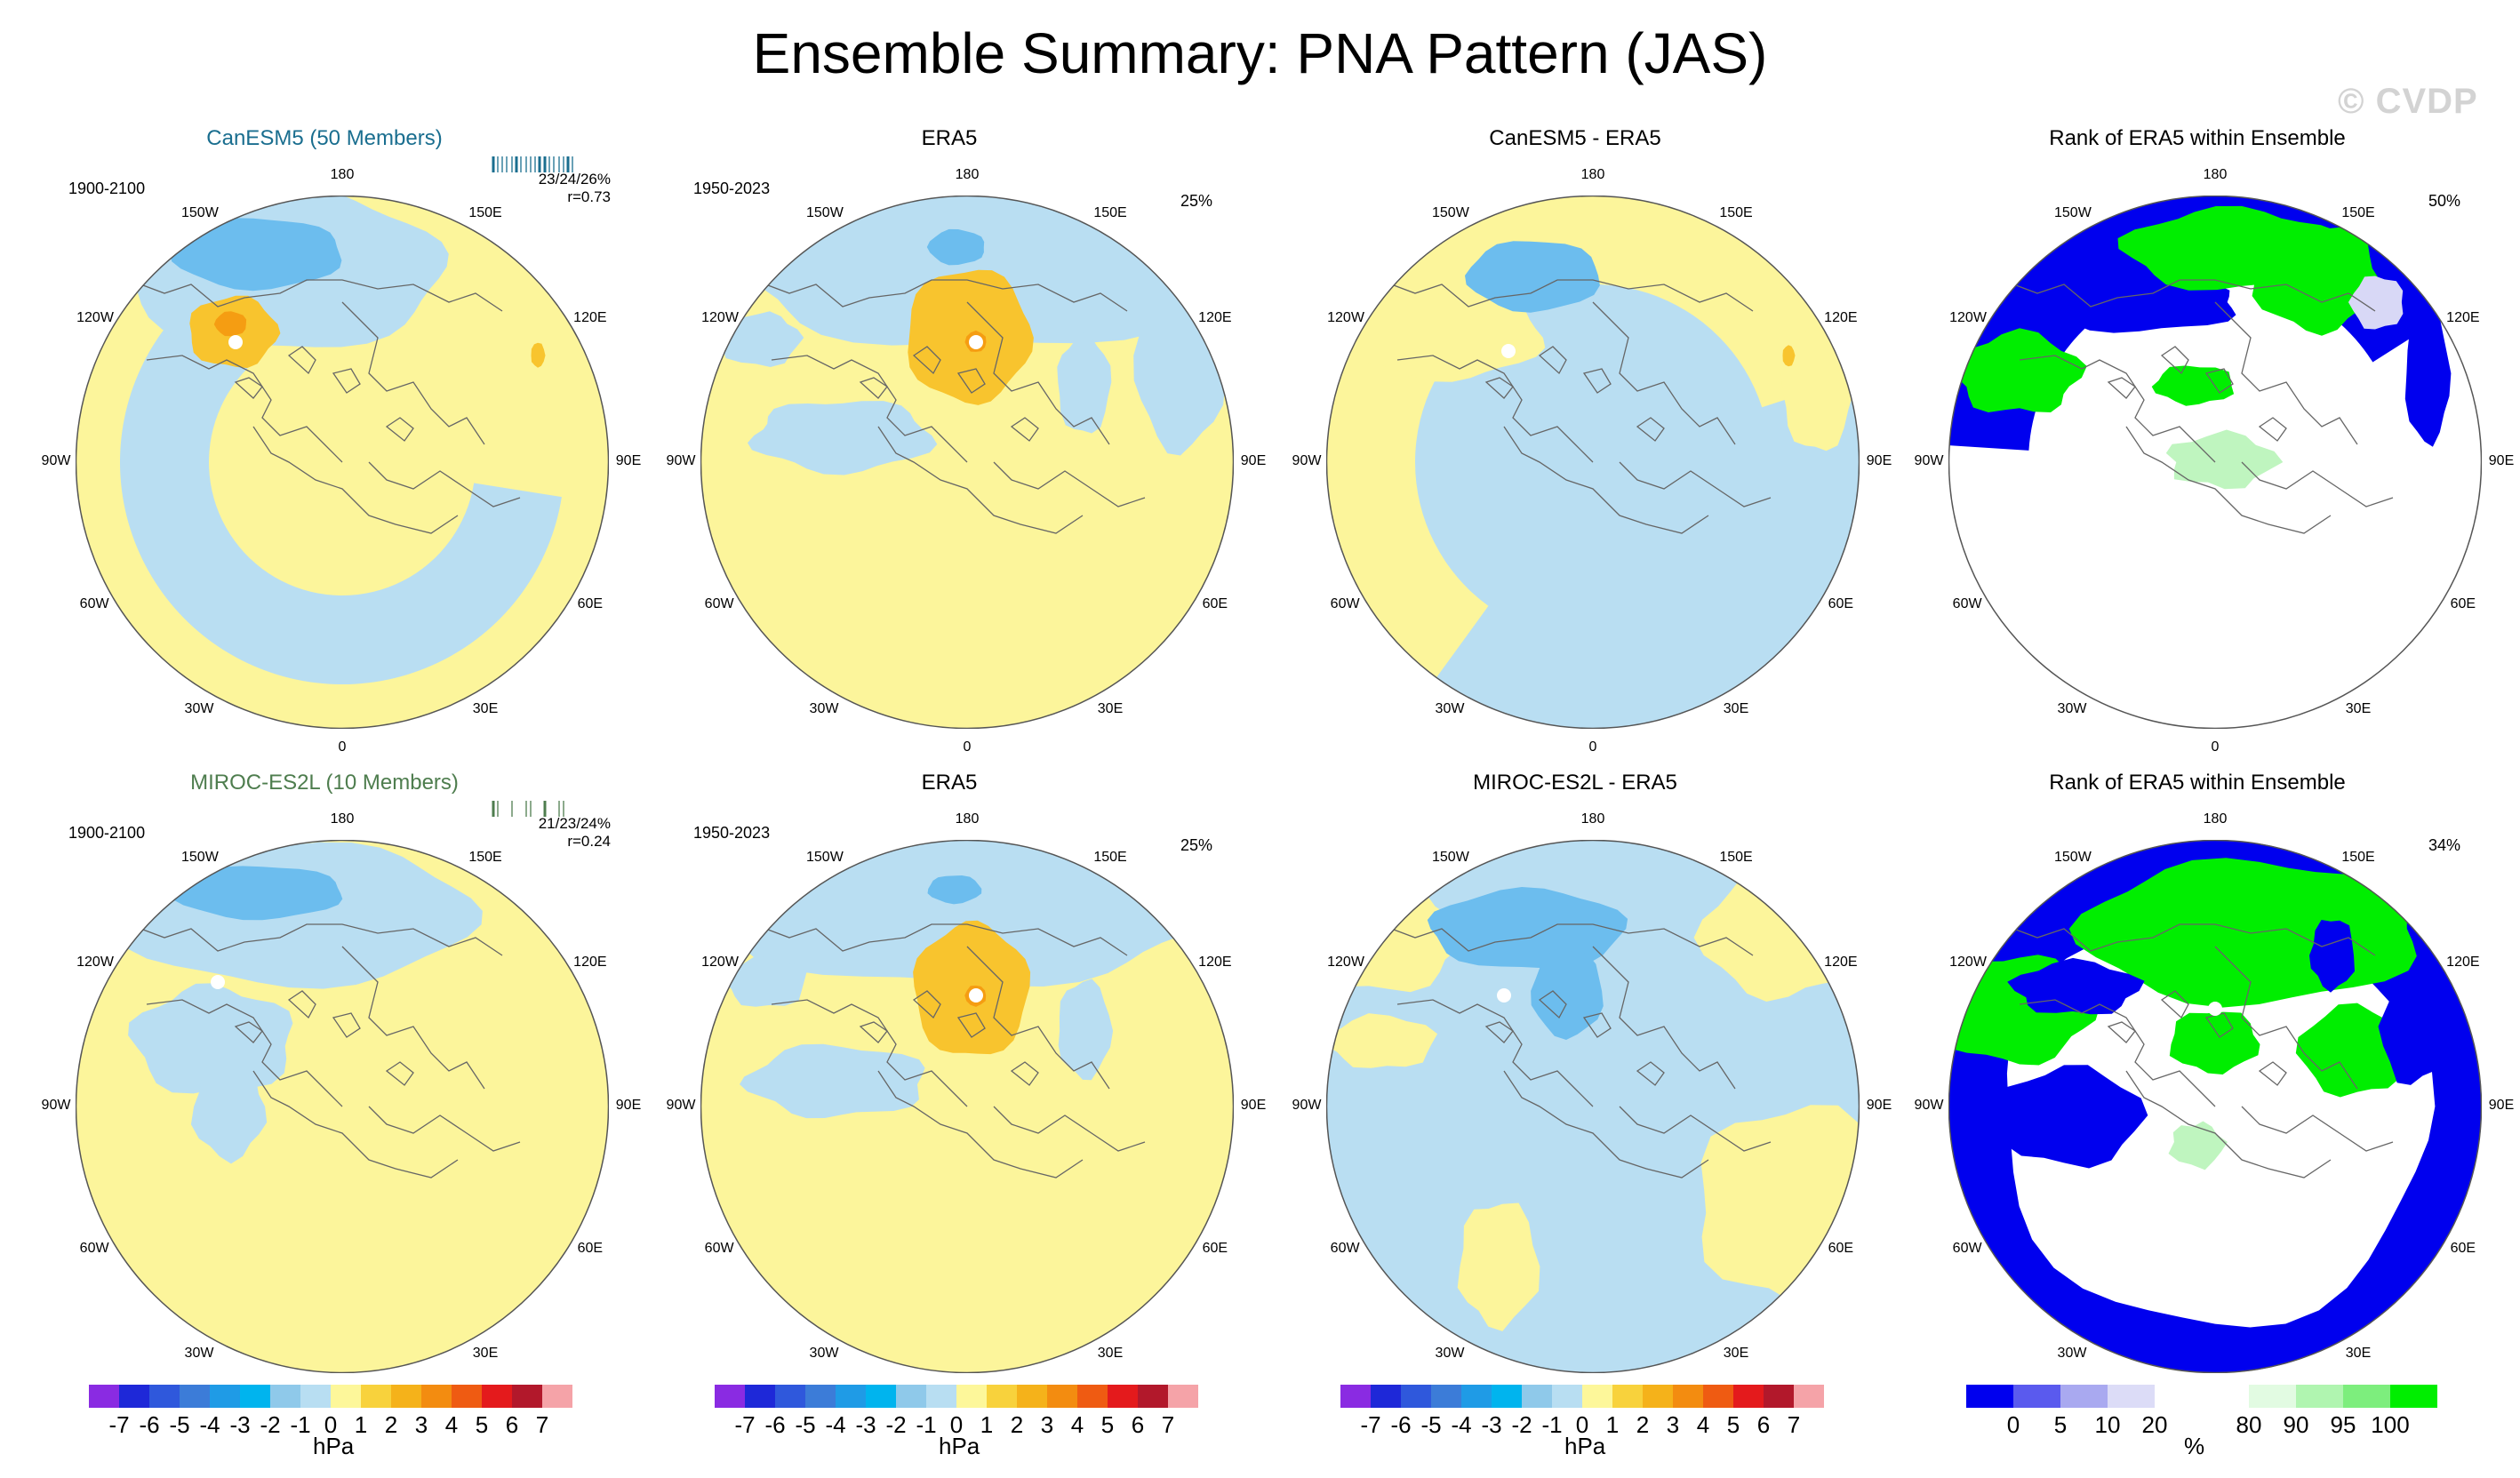 The image size is (2520, 1478). What do you see at coordinates (589, 196) in the screenshot?
I see `stats-correlation: r=0.73` at bounding box center [589, 196].